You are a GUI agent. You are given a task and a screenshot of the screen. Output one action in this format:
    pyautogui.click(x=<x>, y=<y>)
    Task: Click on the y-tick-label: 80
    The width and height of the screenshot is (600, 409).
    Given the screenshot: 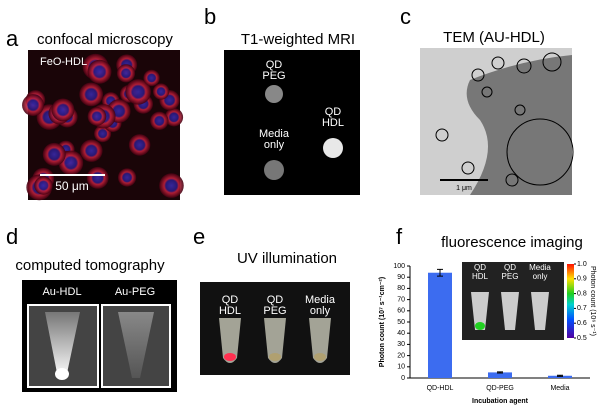 What is the action you would take?
    pyautogui.click(x=401, y=288)
    